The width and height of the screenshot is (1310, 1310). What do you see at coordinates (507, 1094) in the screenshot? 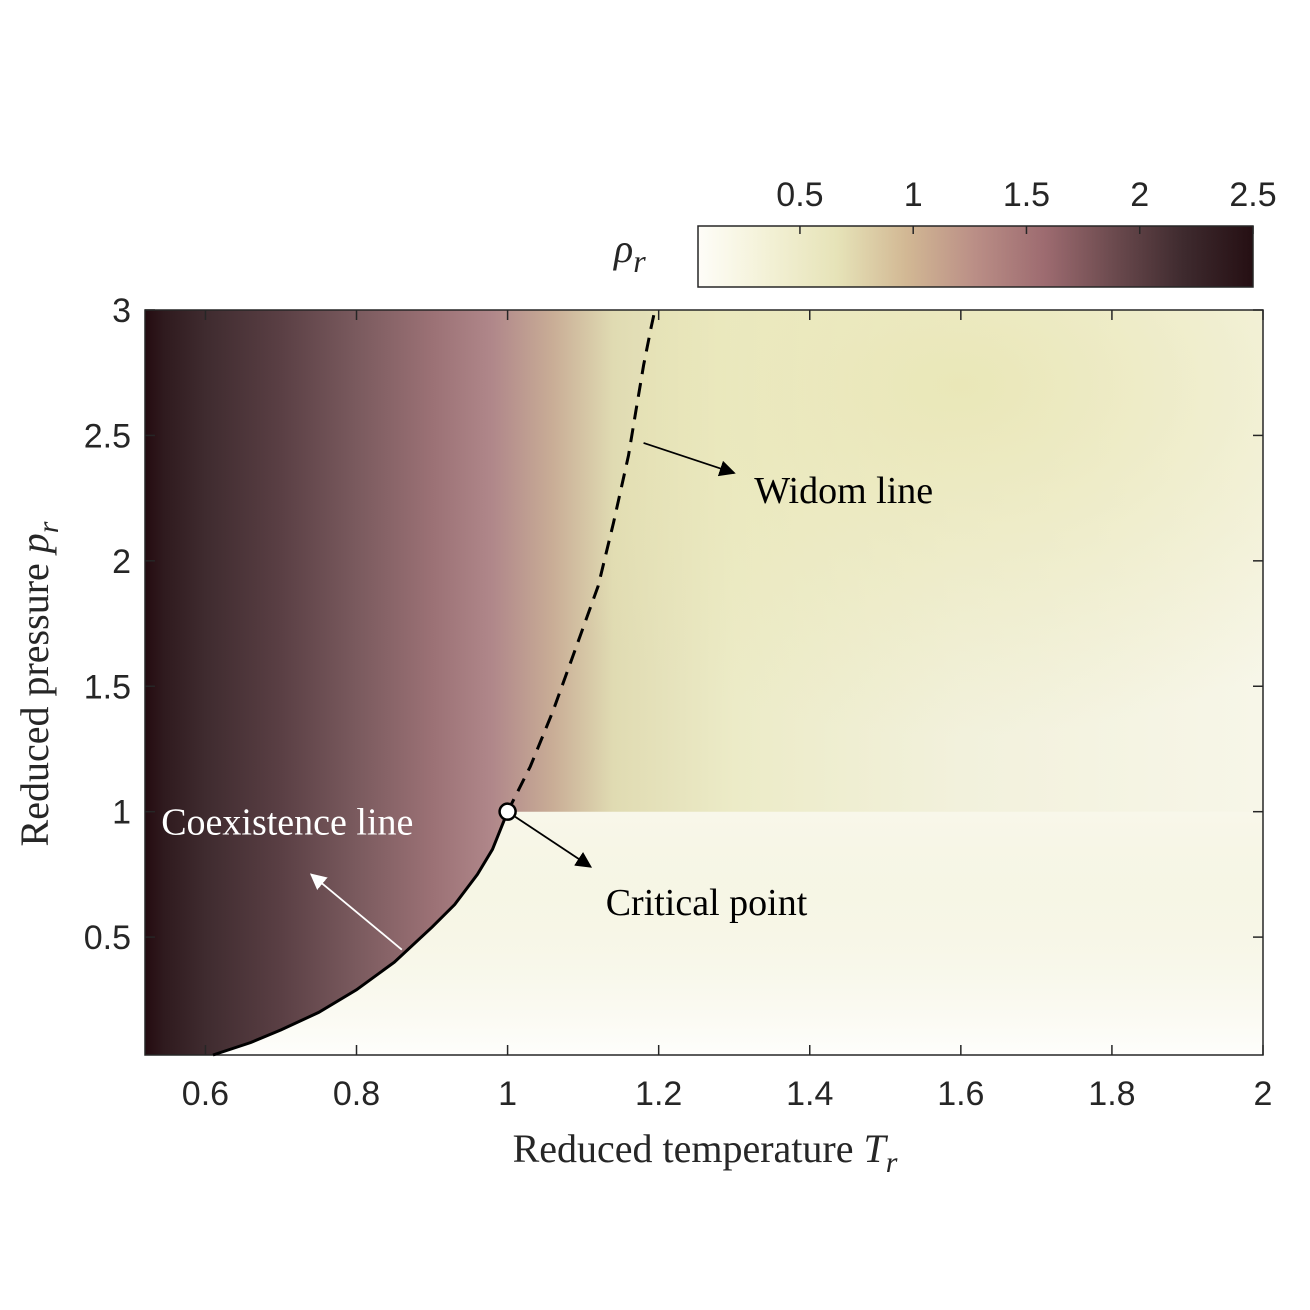
I see `x-tick-label: 1` at bounding box center [507, 1094].